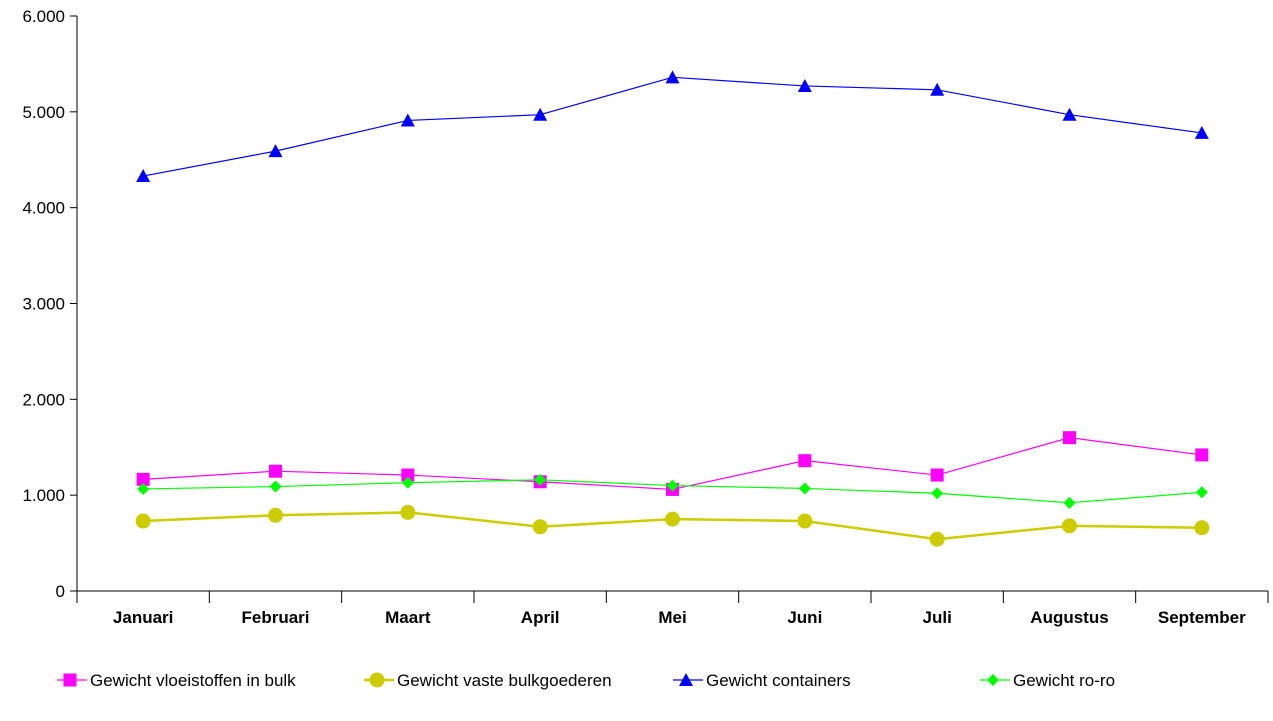 This screenshot has height=721, width=1273. I want to click on x-category-label: Februari, so click(275, 617).